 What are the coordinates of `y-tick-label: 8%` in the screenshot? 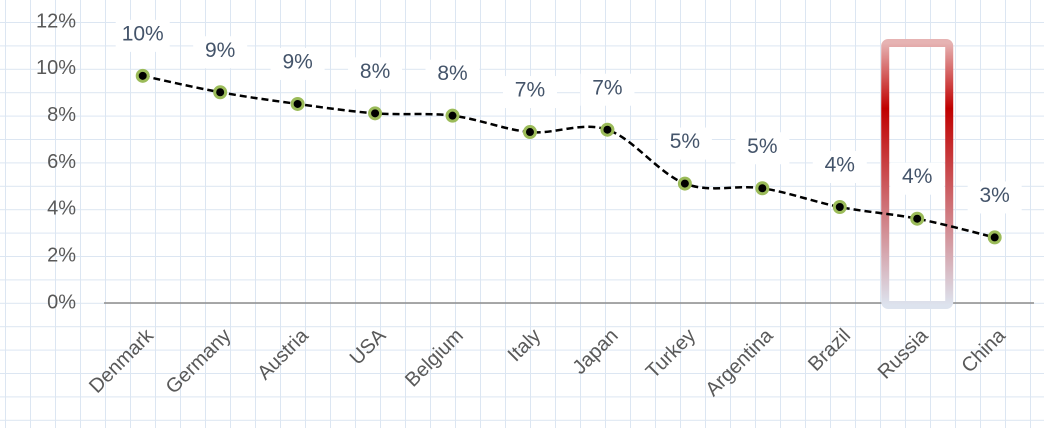 It's located at (61, 115).